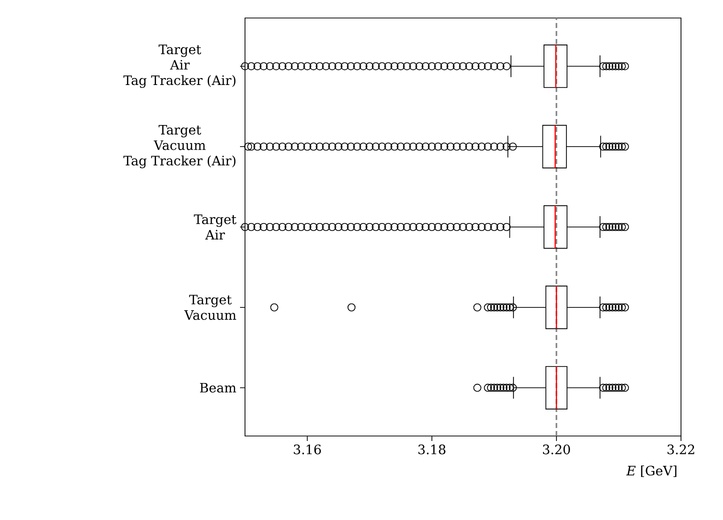  What do you see at coordinates (432, 449) in the screenshot?
I see `x-tick-label: 3.18` at bounding box center [432, 449].